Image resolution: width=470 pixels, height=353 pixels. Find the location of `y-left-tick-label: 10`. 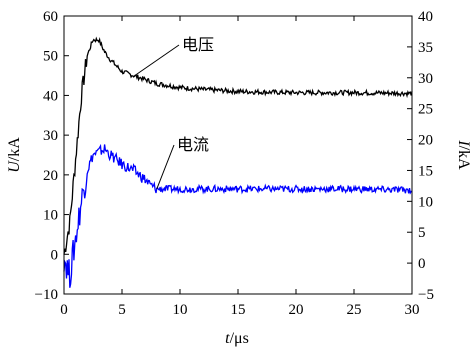

y-left-tick-label: 10 is located at coordinates (50, 216).